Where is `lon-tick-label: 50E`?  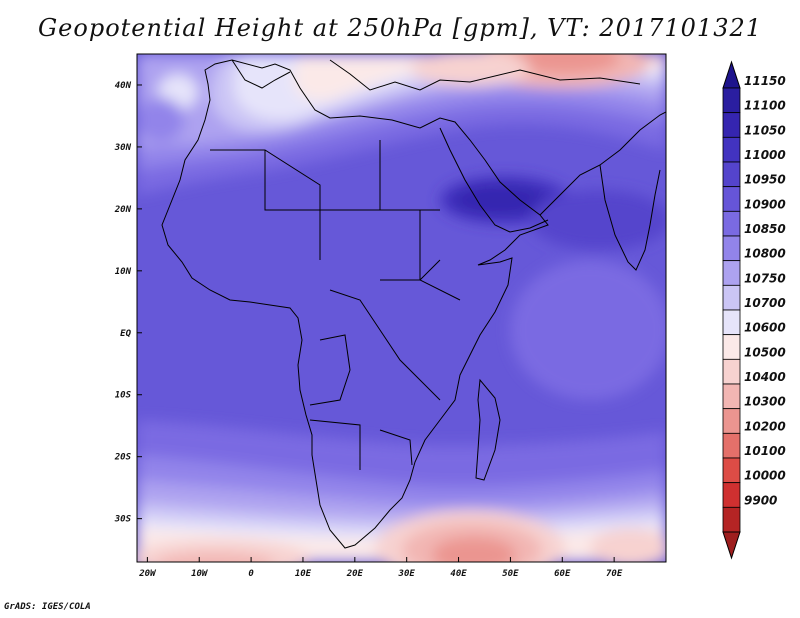
lon-tick-label: 50E is located at coordinates (510, 574).